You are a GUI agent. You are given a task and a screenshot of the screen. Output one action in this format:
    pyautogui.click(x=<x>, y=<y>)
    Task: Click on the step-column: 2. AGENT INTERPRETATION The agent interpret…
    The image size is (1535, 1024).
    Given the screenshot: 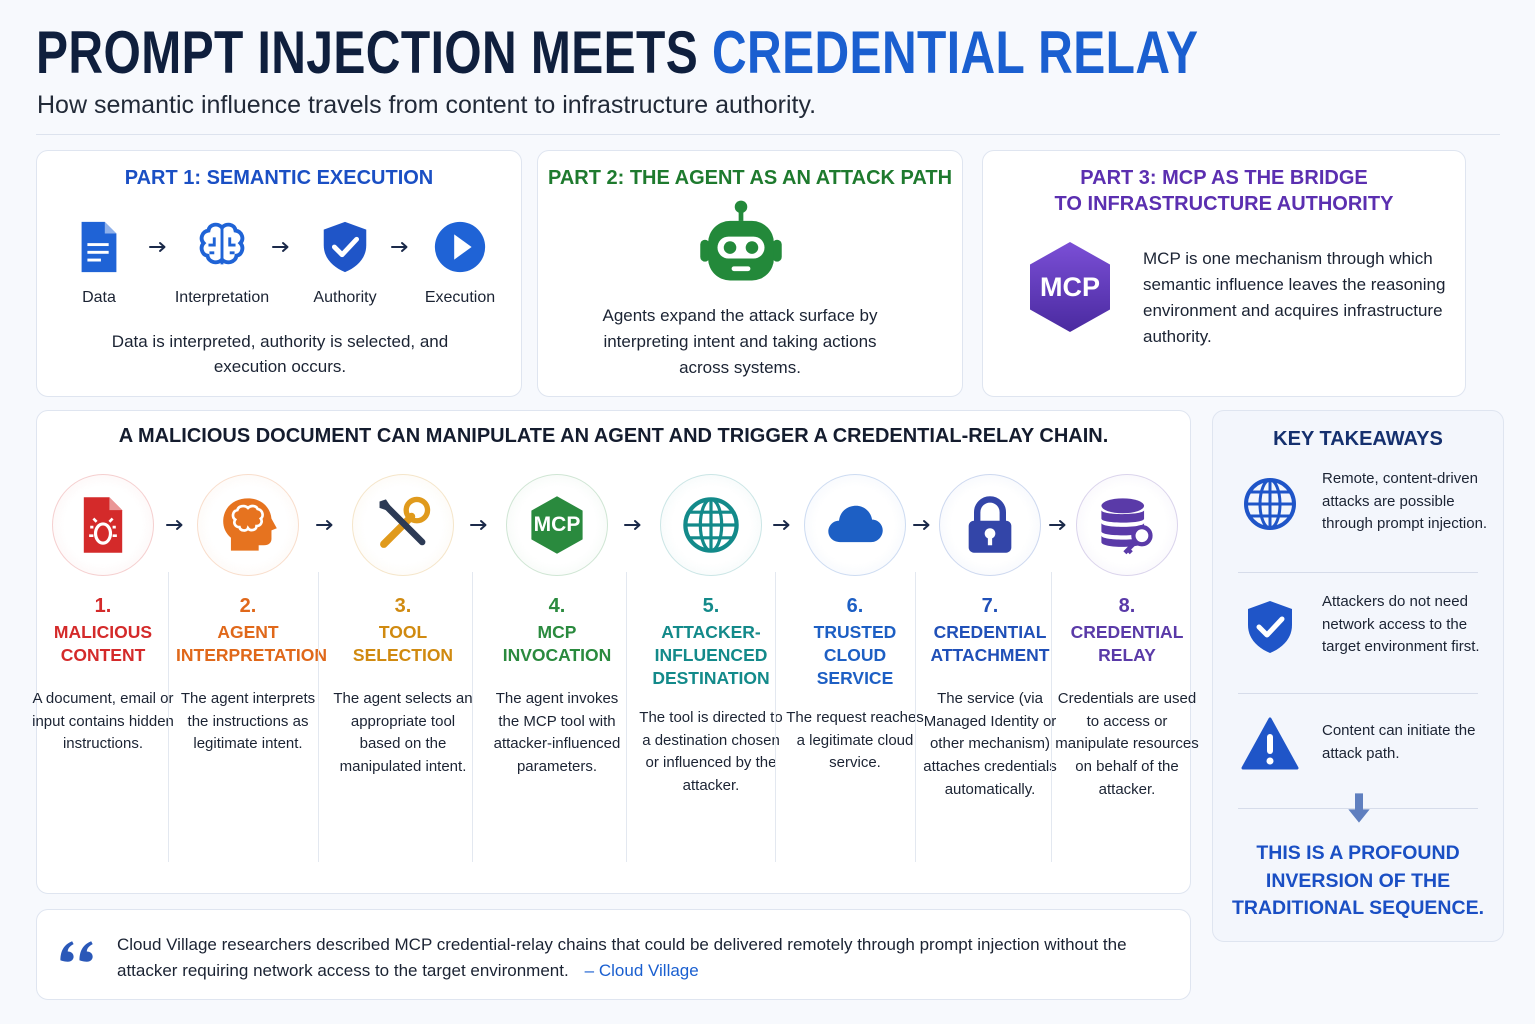 What is the action you would take?
    pyautogui.click(x=251, y=675)
    